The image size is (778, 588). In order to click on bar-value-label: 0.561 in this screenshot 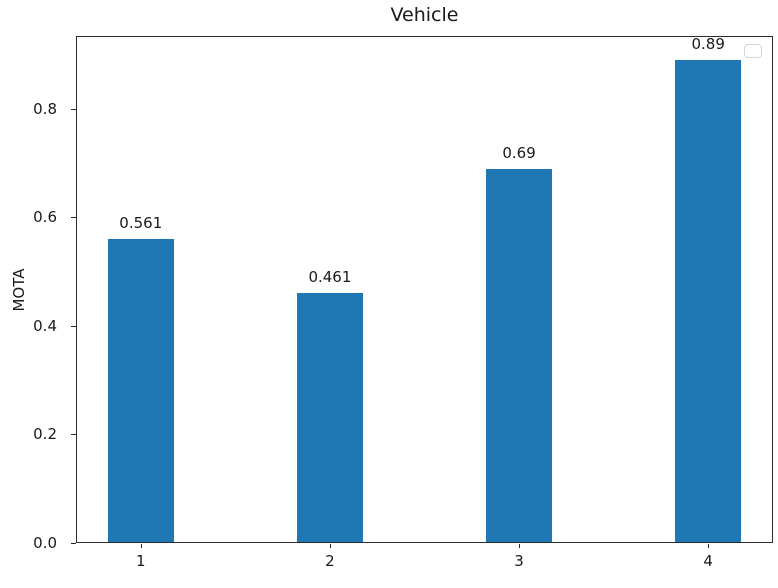, I will do `click(141, 222)`.